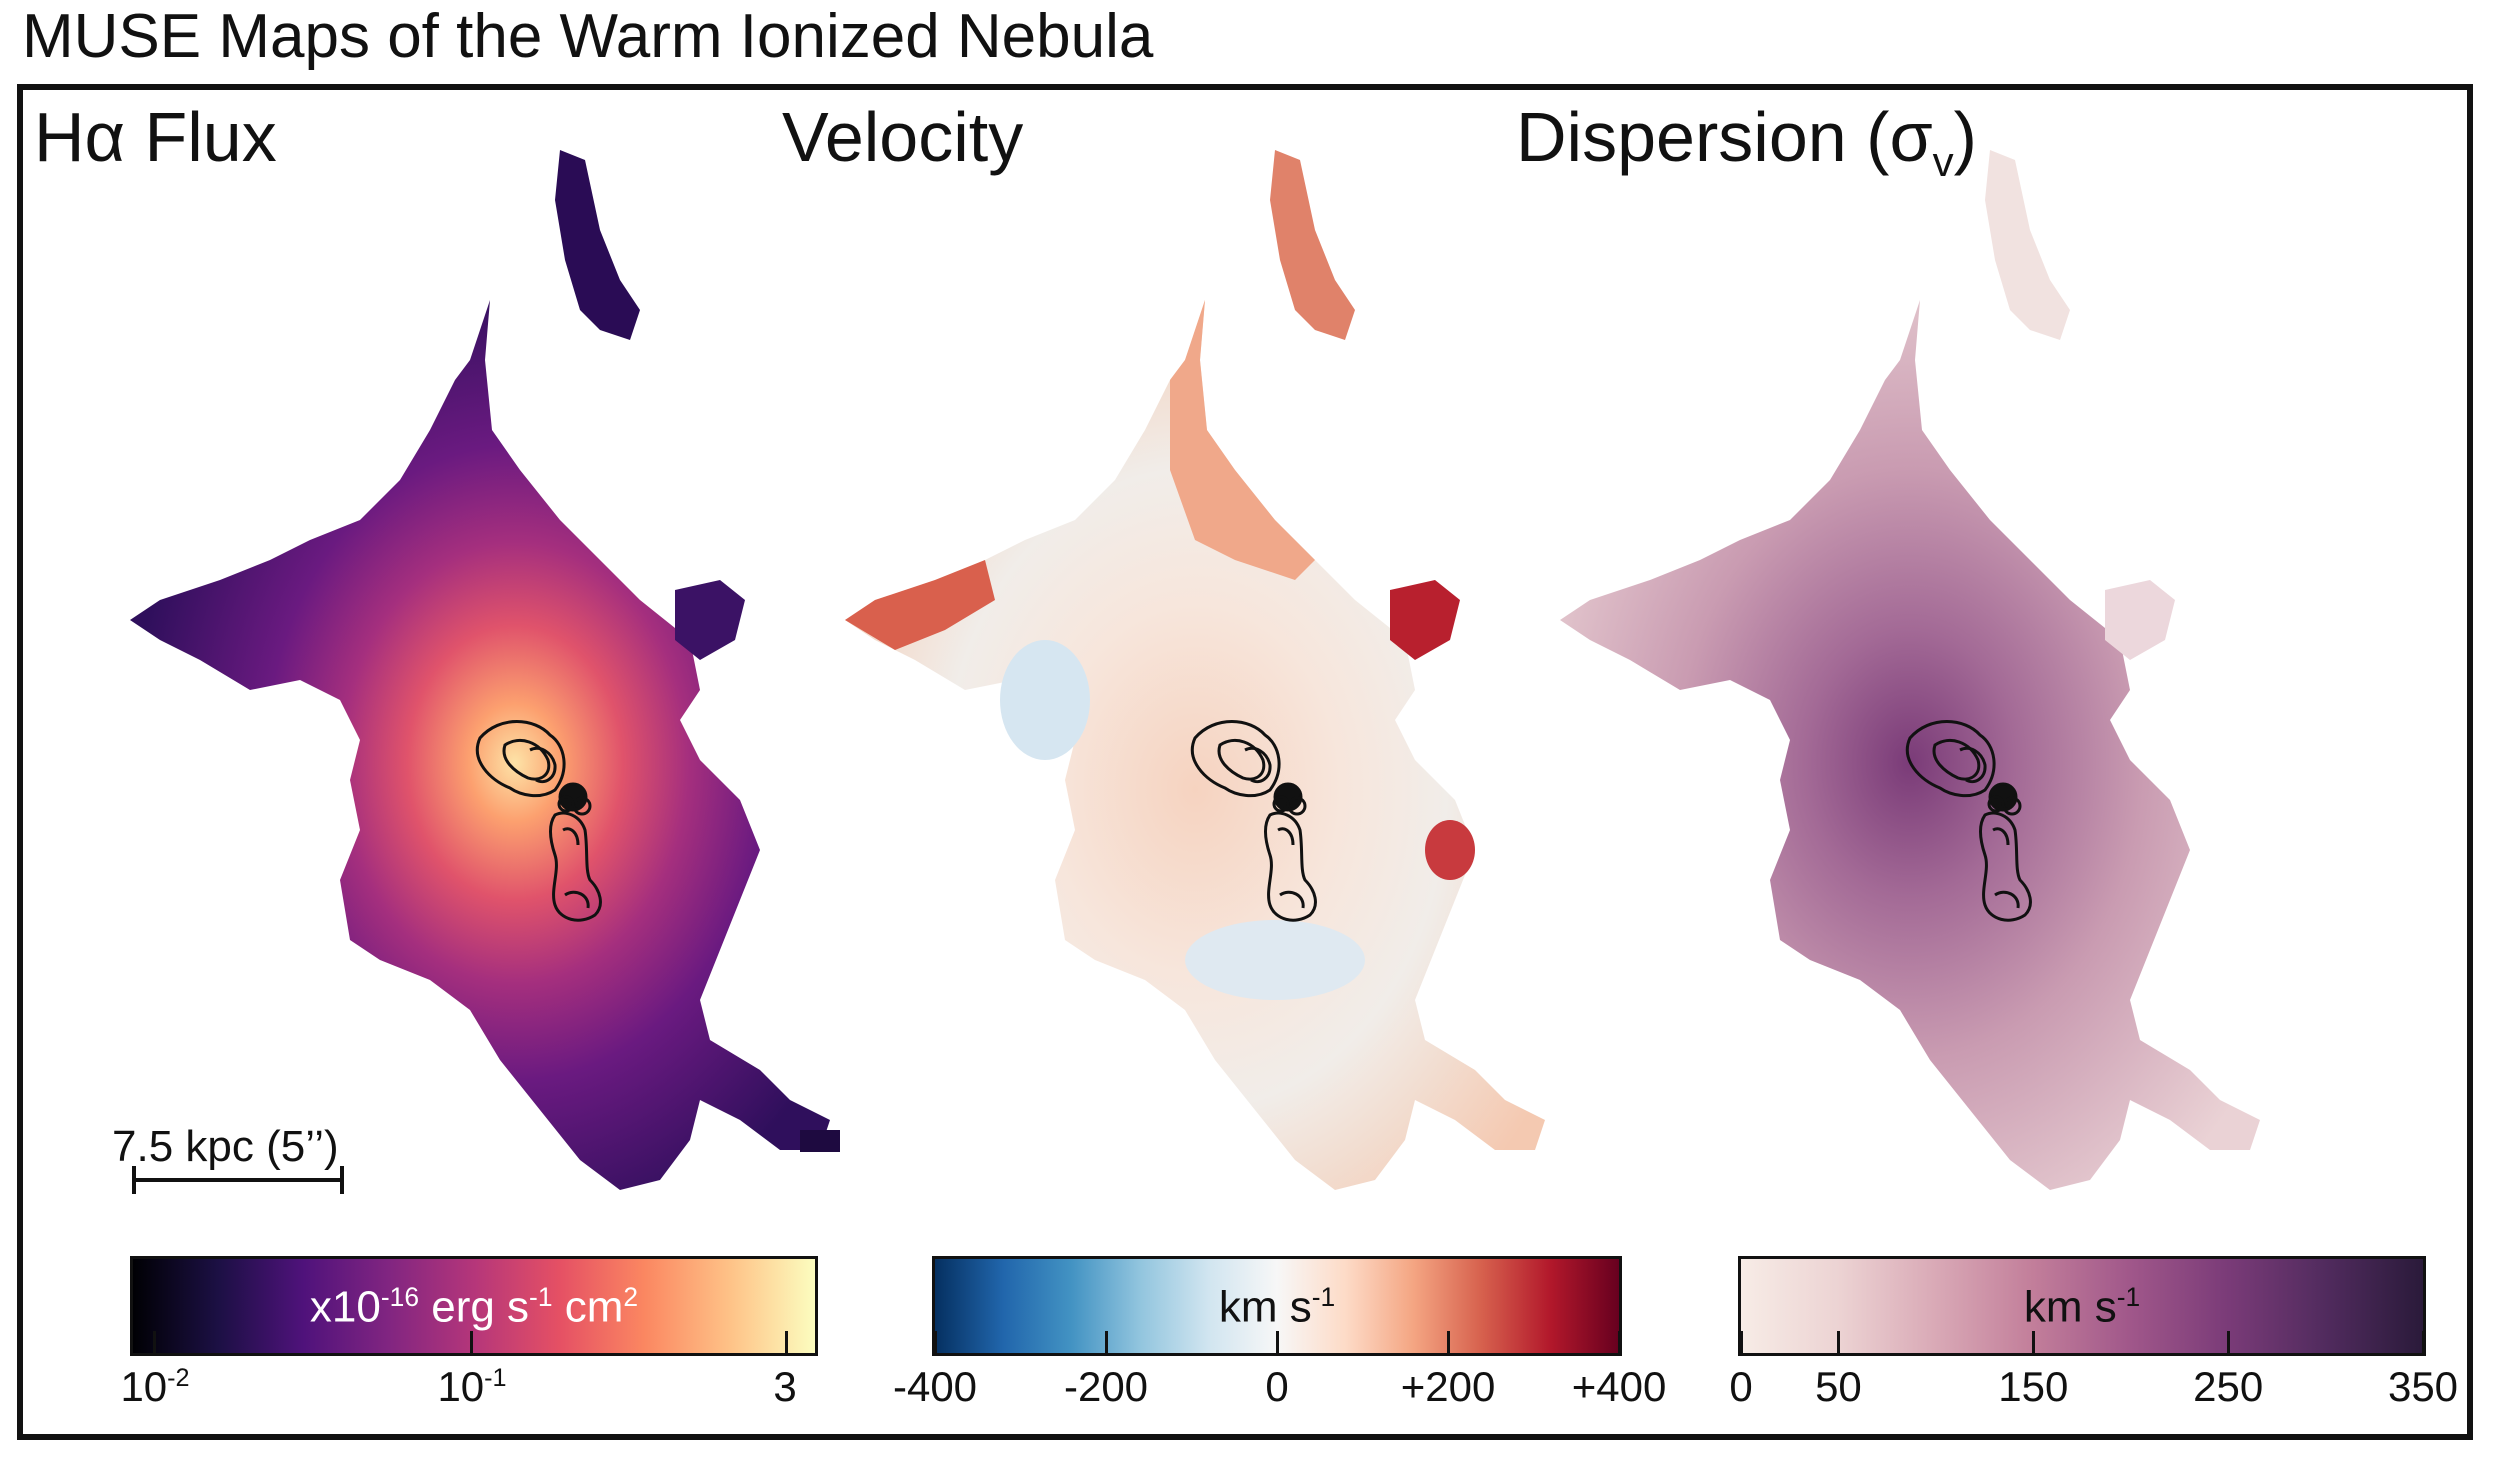 This screenshot has height=1460, width=2500. I want to click on velocity-tick-label-1: -200, so click(1106, 1386).